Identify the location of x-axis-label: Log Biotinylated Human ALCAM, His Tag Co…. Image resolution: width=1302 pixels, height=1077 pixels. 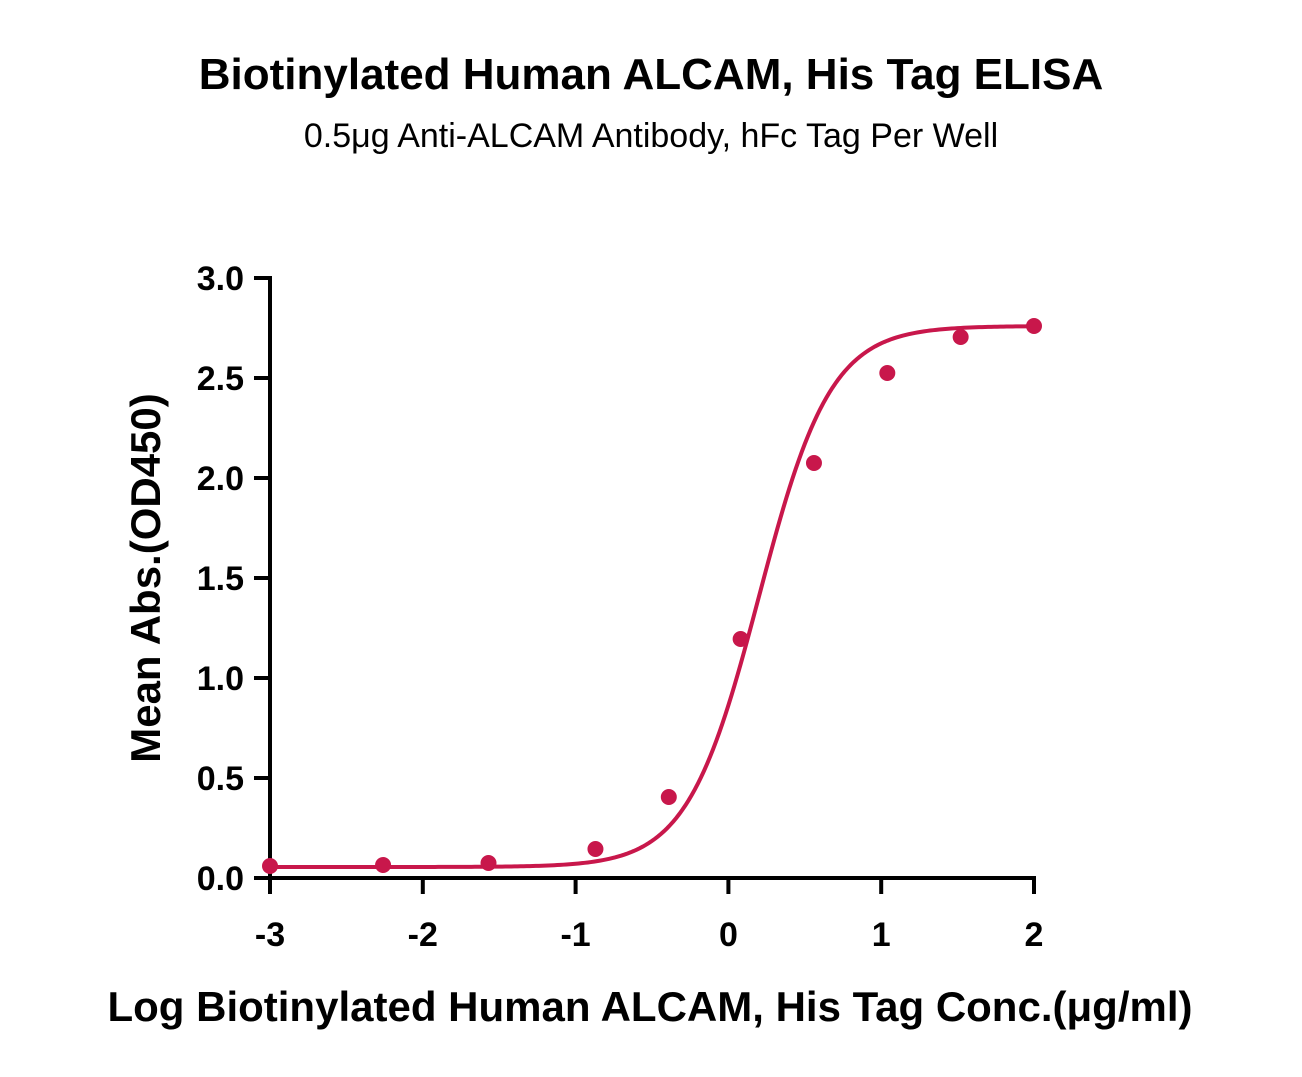
(649, 1006).